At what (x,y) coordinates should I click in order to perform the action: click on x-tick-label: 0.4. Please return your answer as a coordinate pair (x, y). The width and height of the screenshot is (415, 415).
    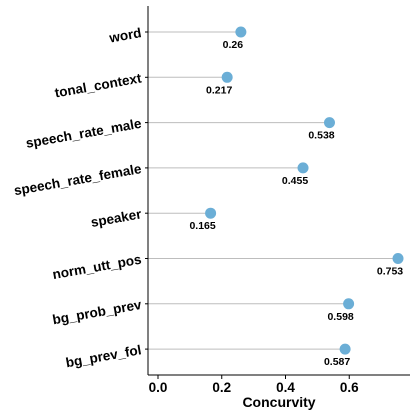
    Looking at the image, I should click on (285, 387).